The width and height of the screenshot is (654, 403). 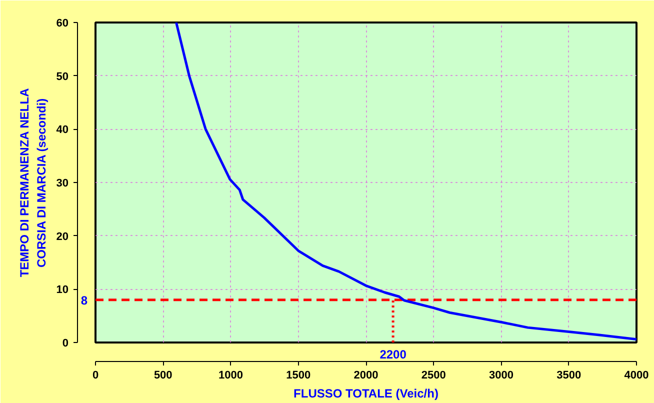 I want to click on y-tick-label: 30, so click(x=62, y=184).